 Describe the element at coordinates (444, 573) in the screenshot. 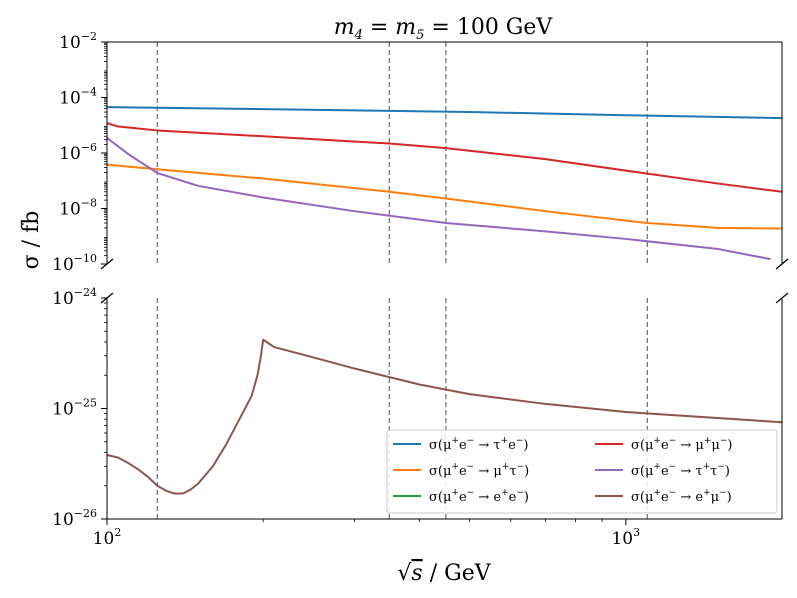

I see `x-axis-label: √s / GeV` at that location.